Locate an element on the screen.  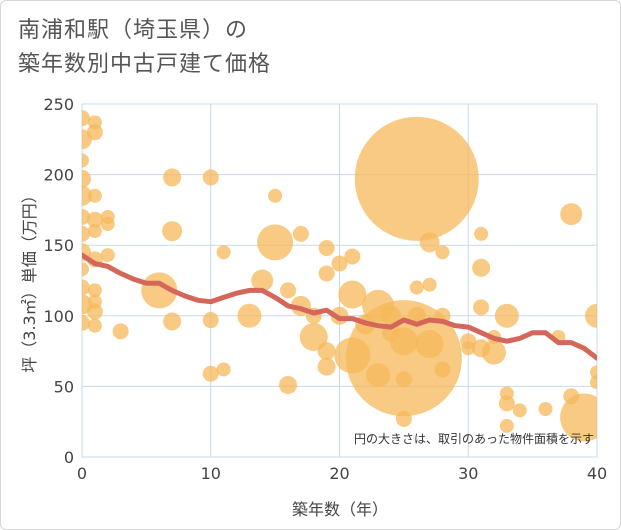
size-note: 円の大きさは、取引のあった物件面積を示す is located at coordinates (474, 438).